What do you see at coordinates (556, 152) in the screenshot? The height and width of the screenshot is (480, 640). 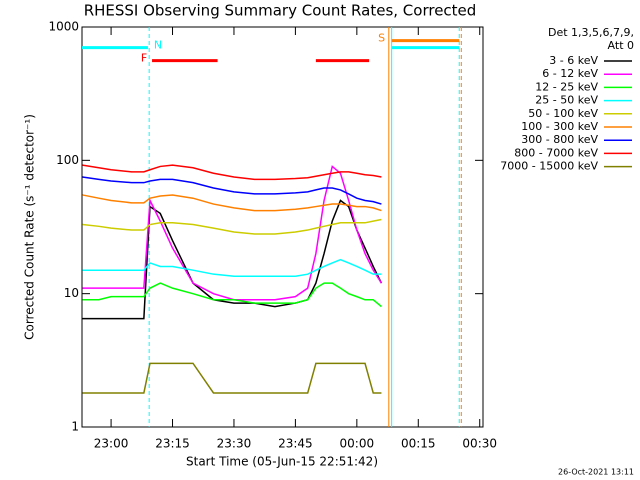 I see `legend-label: 800 - 7000 keV` at bounding box center [556, 152].